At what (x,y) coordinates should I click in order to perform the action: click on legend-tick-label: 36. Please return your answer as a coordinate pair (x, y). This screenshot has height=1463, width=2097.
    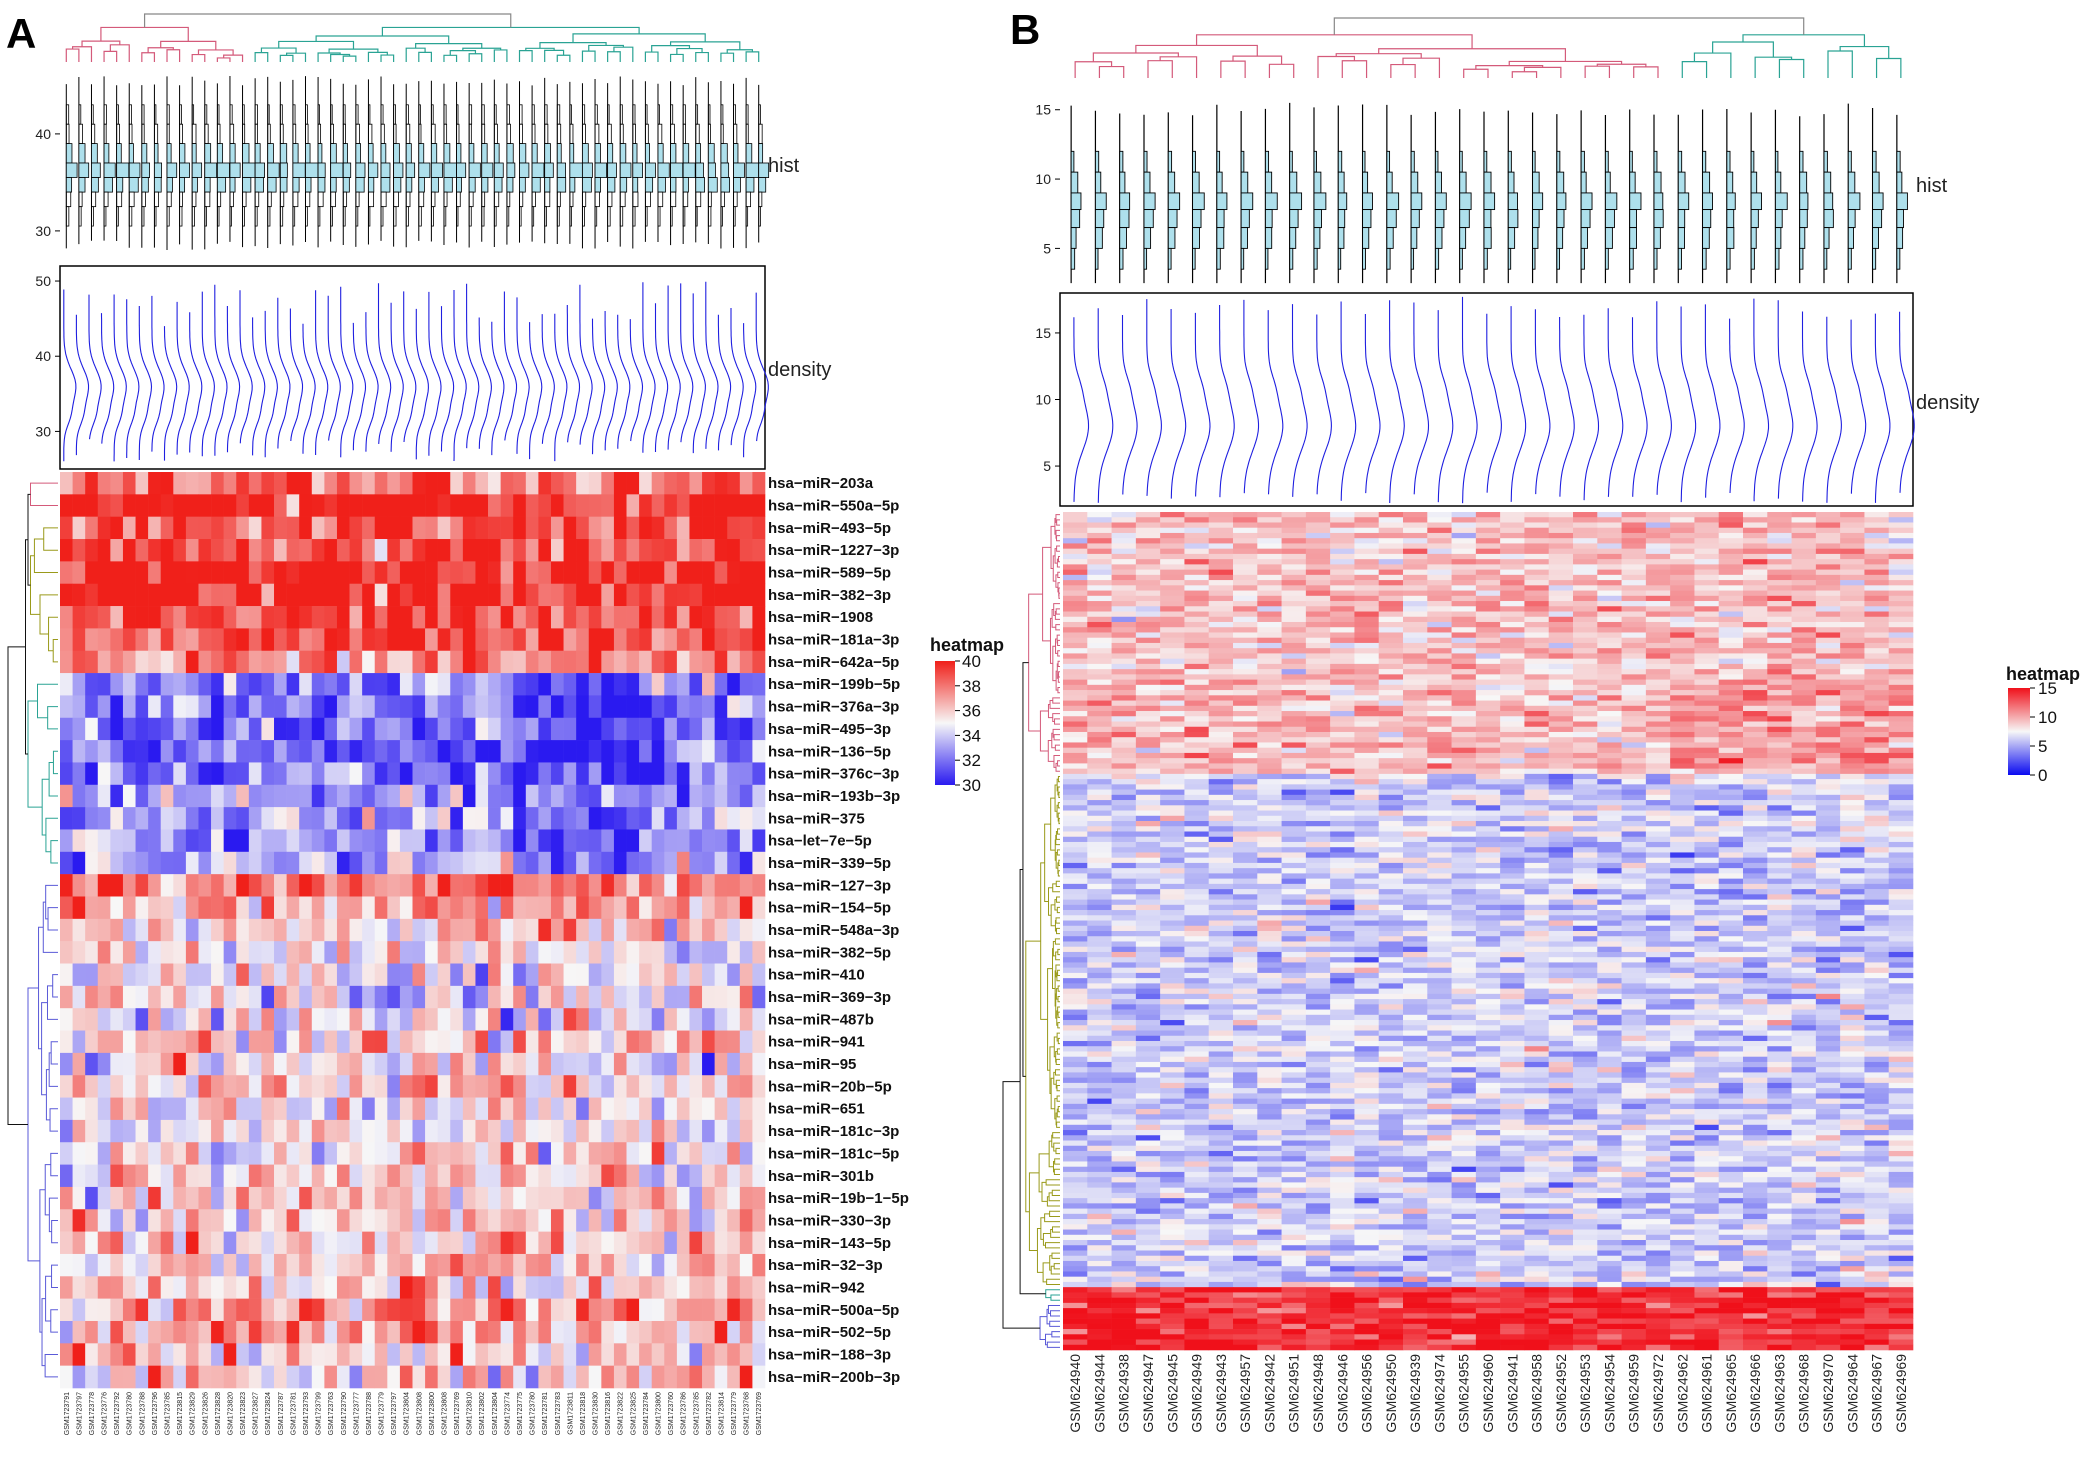
    Looking at the image, I should click on (971, 711).